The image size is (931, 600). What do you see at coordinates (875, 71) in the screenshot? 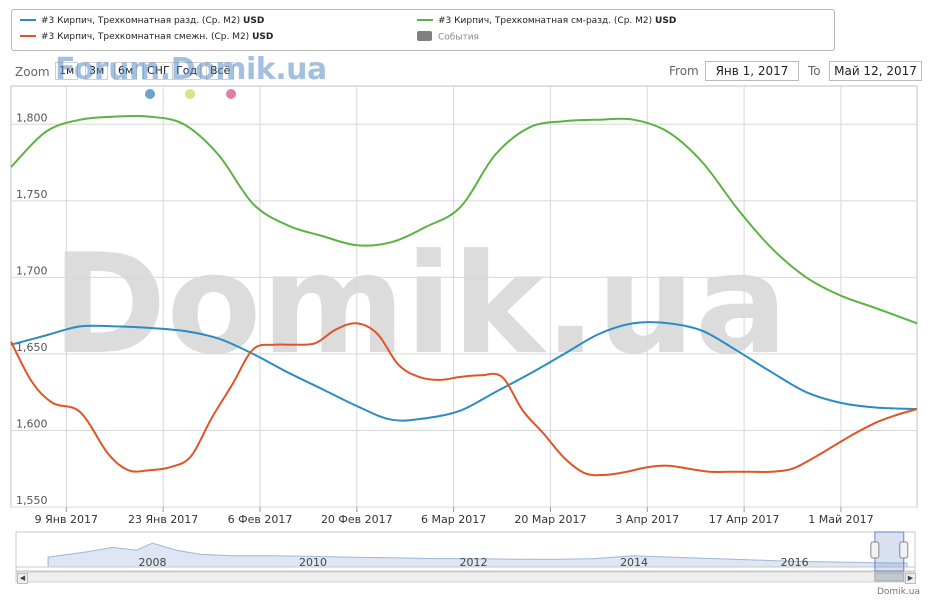
I see `range-to-input: Май 12, 2017` at bounding box center [875, 71].